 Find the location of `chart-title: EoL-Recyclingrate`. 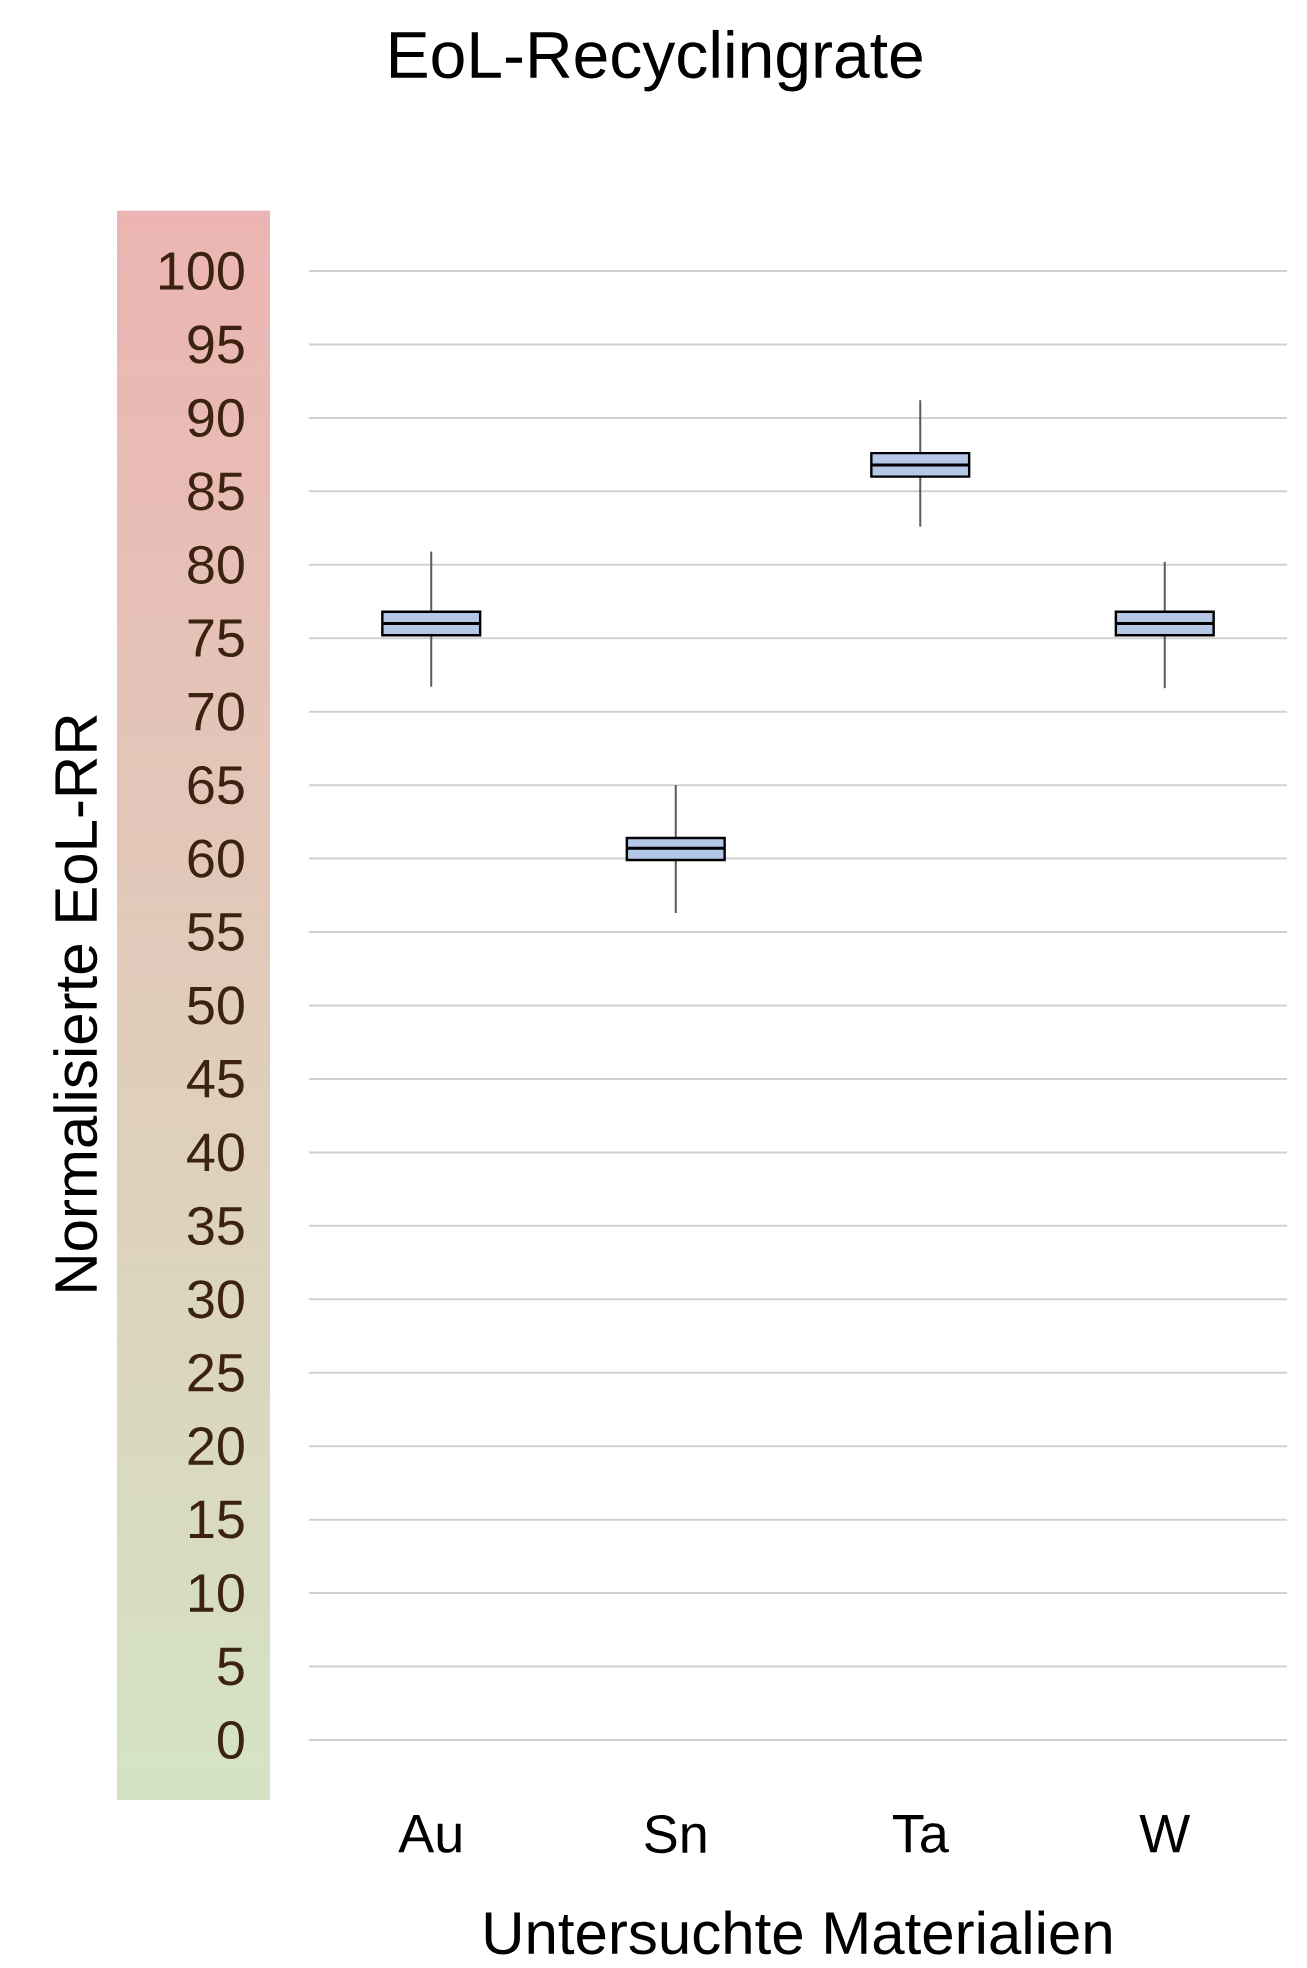

chart-title: EoL-Recyclingrate is located at coordinates (656, 60).